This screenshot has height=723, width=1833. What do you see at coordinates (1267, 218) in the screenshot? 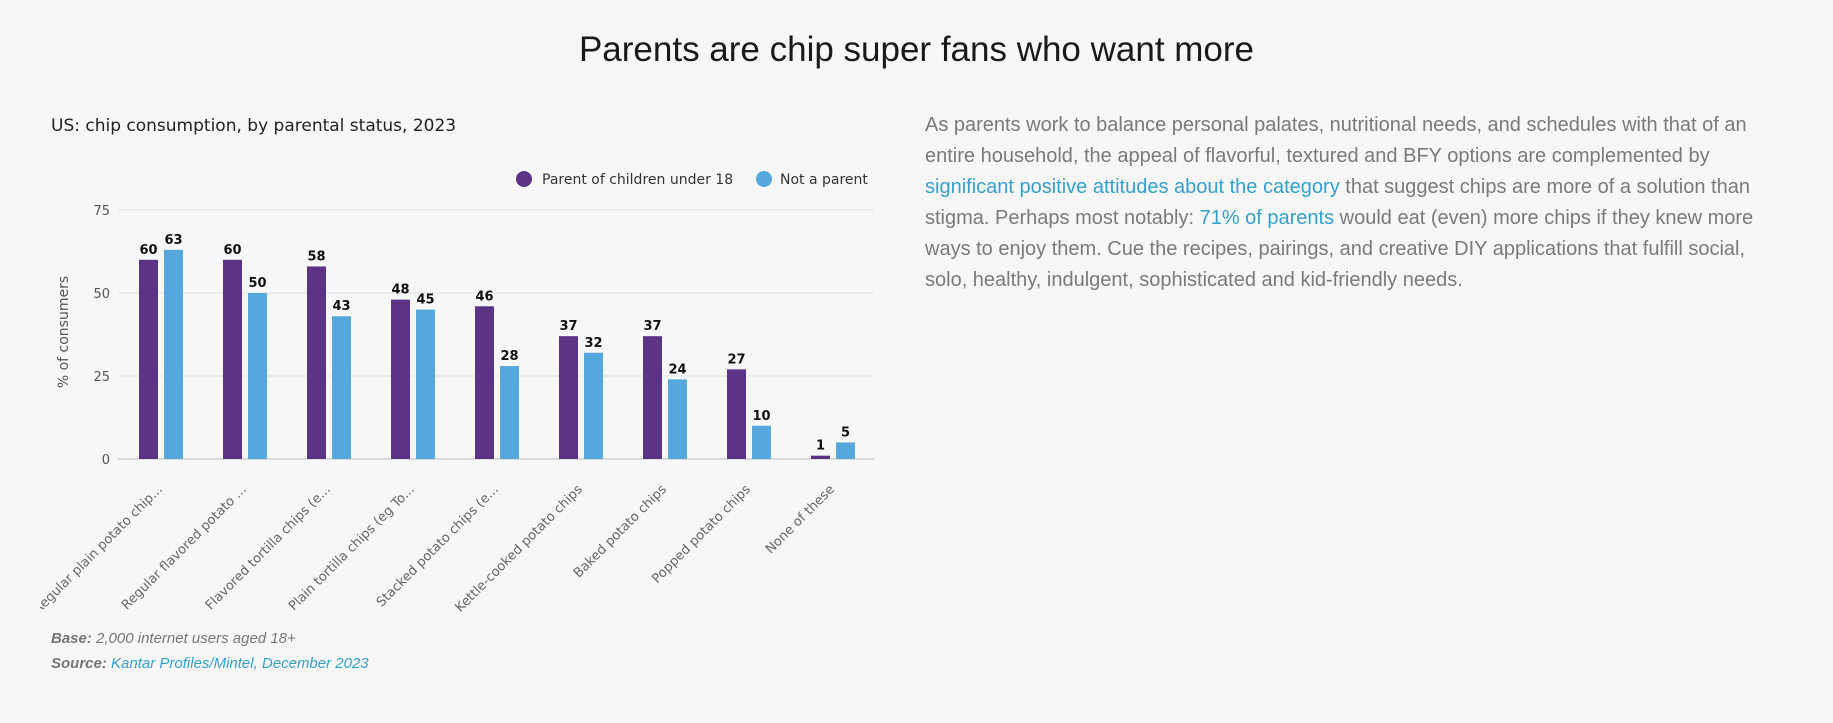
I see `parents-71-link: 71% of parents` at bounding box center [1267, 218].